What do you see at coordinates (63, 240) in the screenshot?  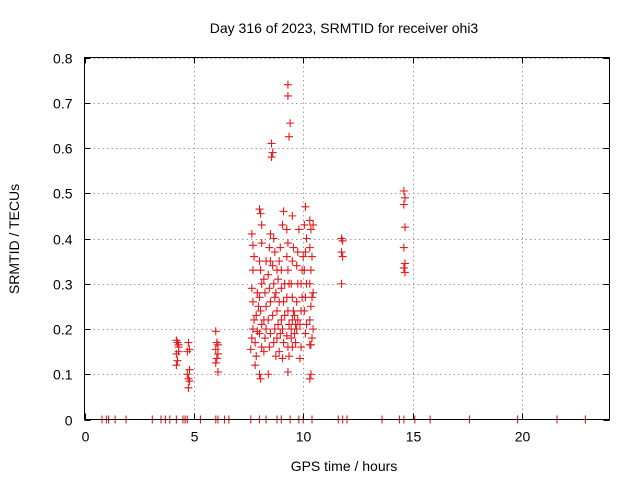 I see `y-tick-label: 0.4` at bounding box center [63, 240].